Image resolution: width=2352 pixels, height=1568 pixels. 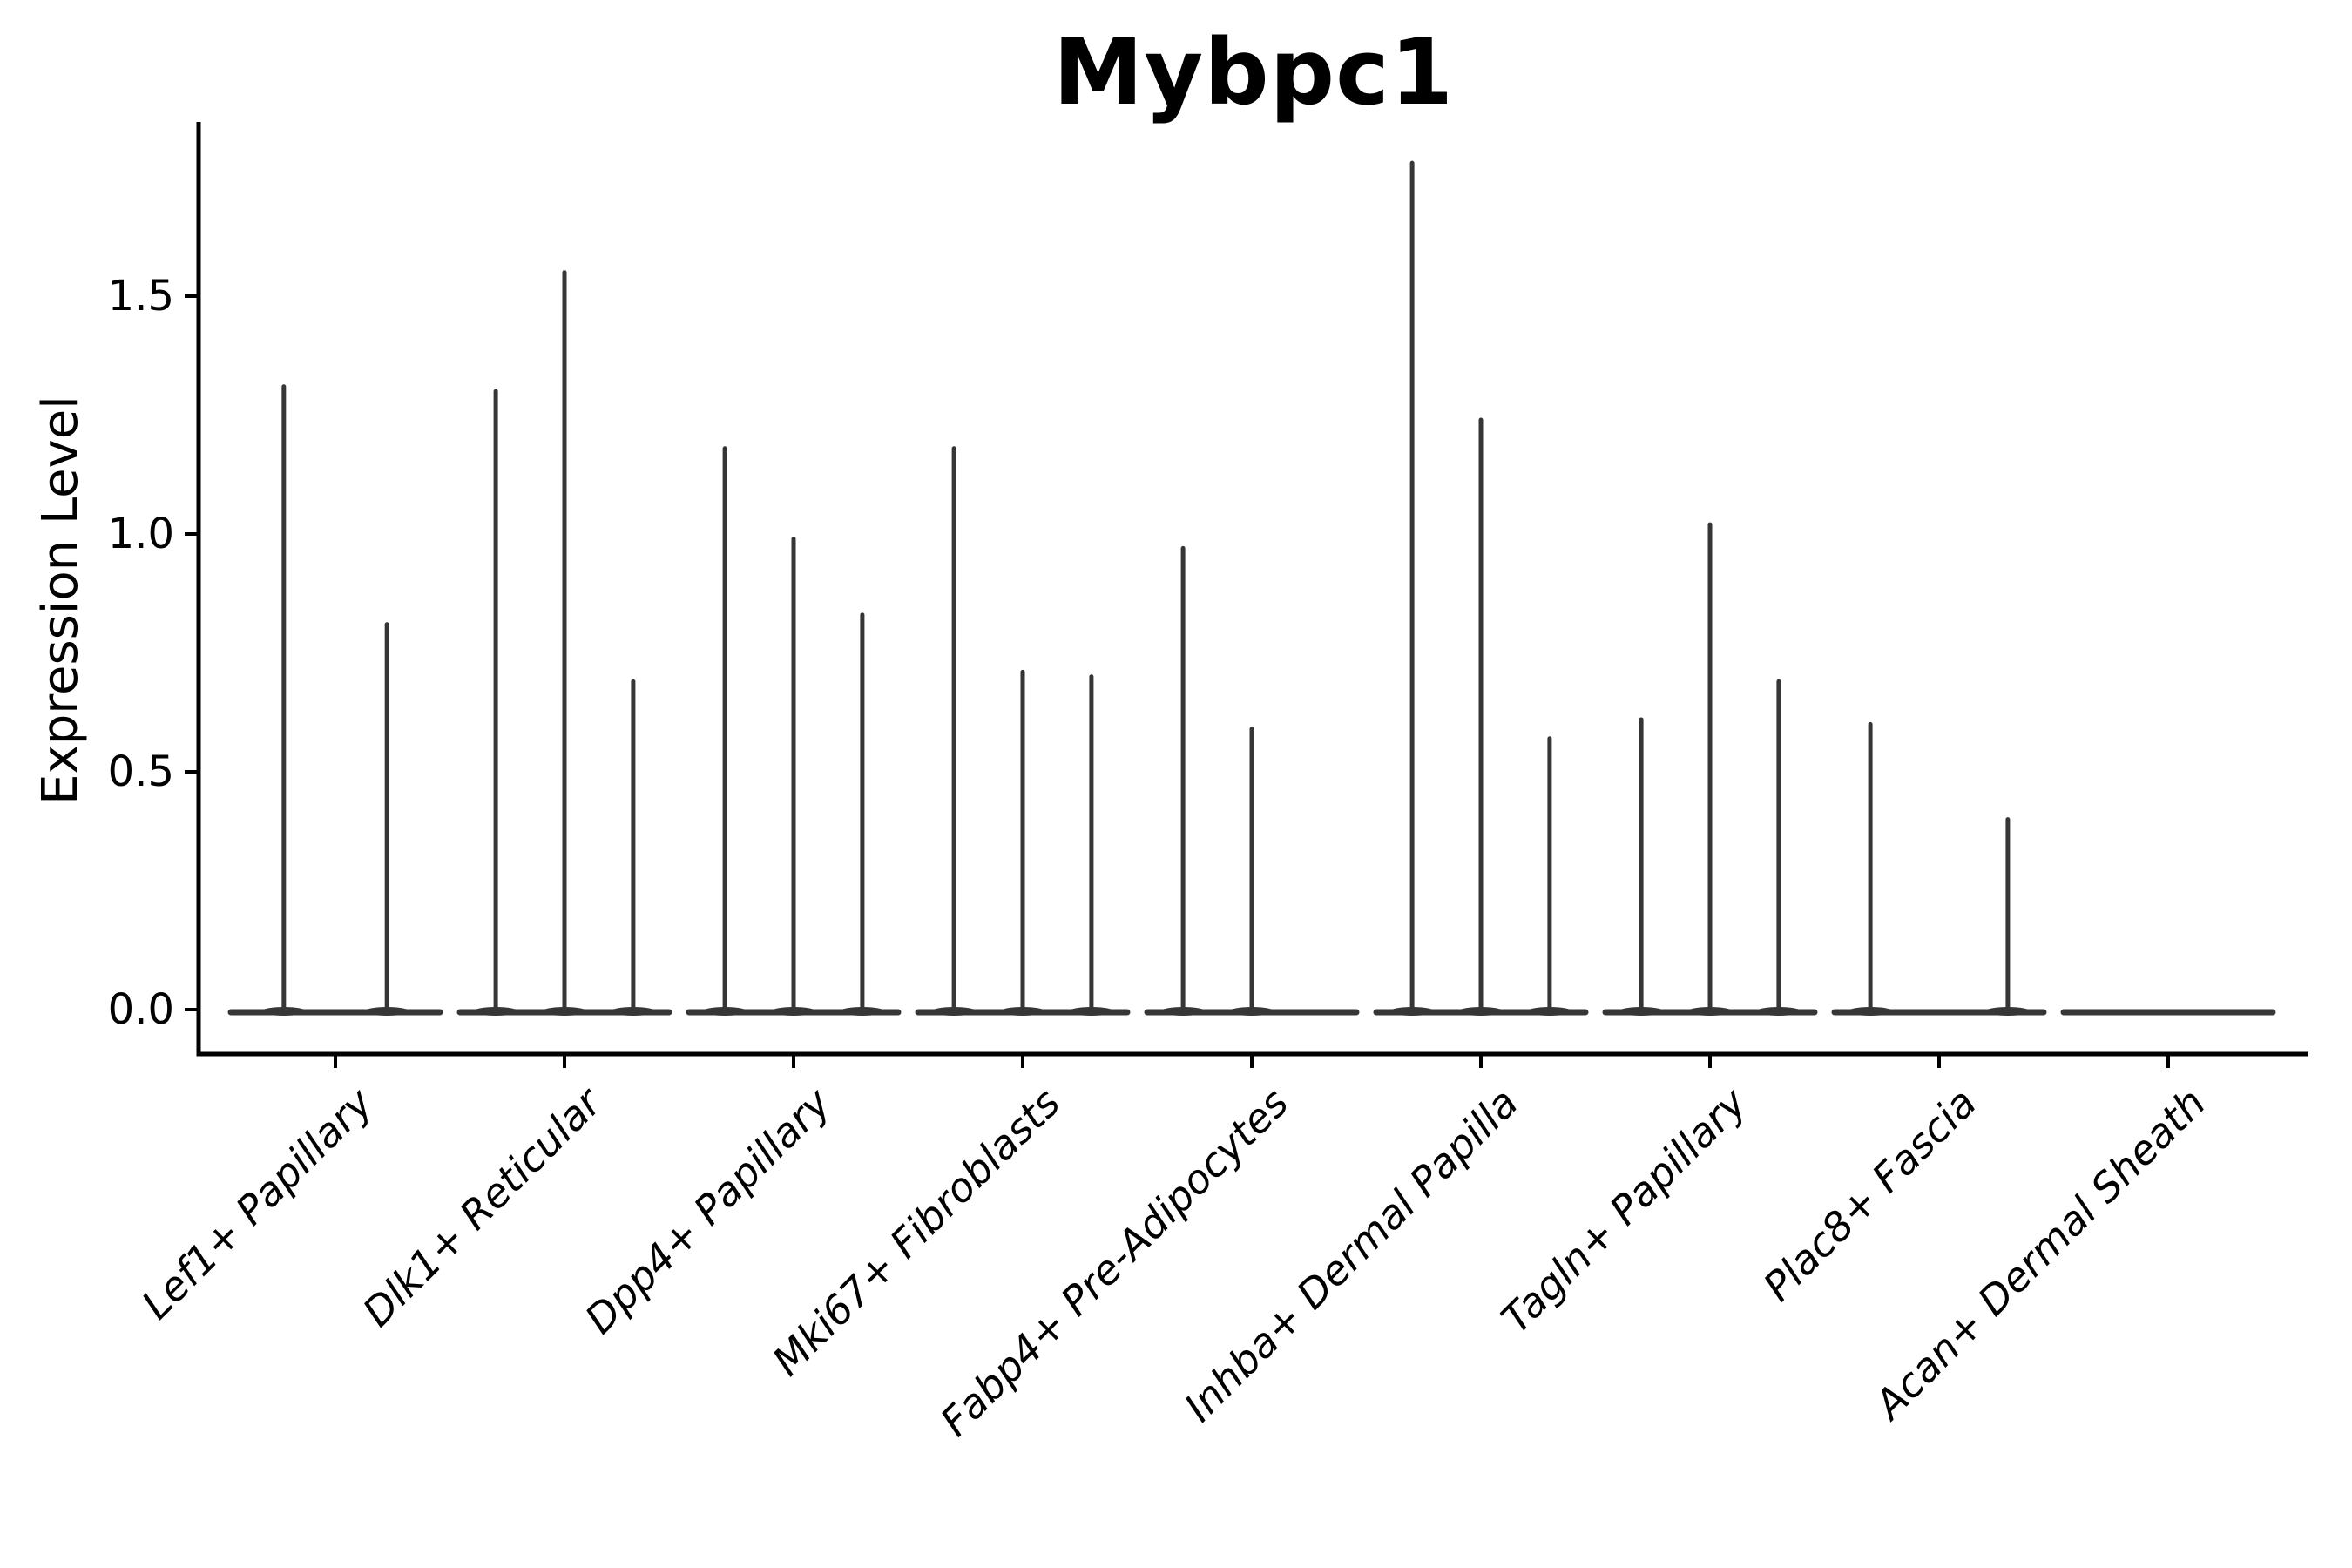 I want to click on y-tick-label: 1.5, so click(x=140, y=297).